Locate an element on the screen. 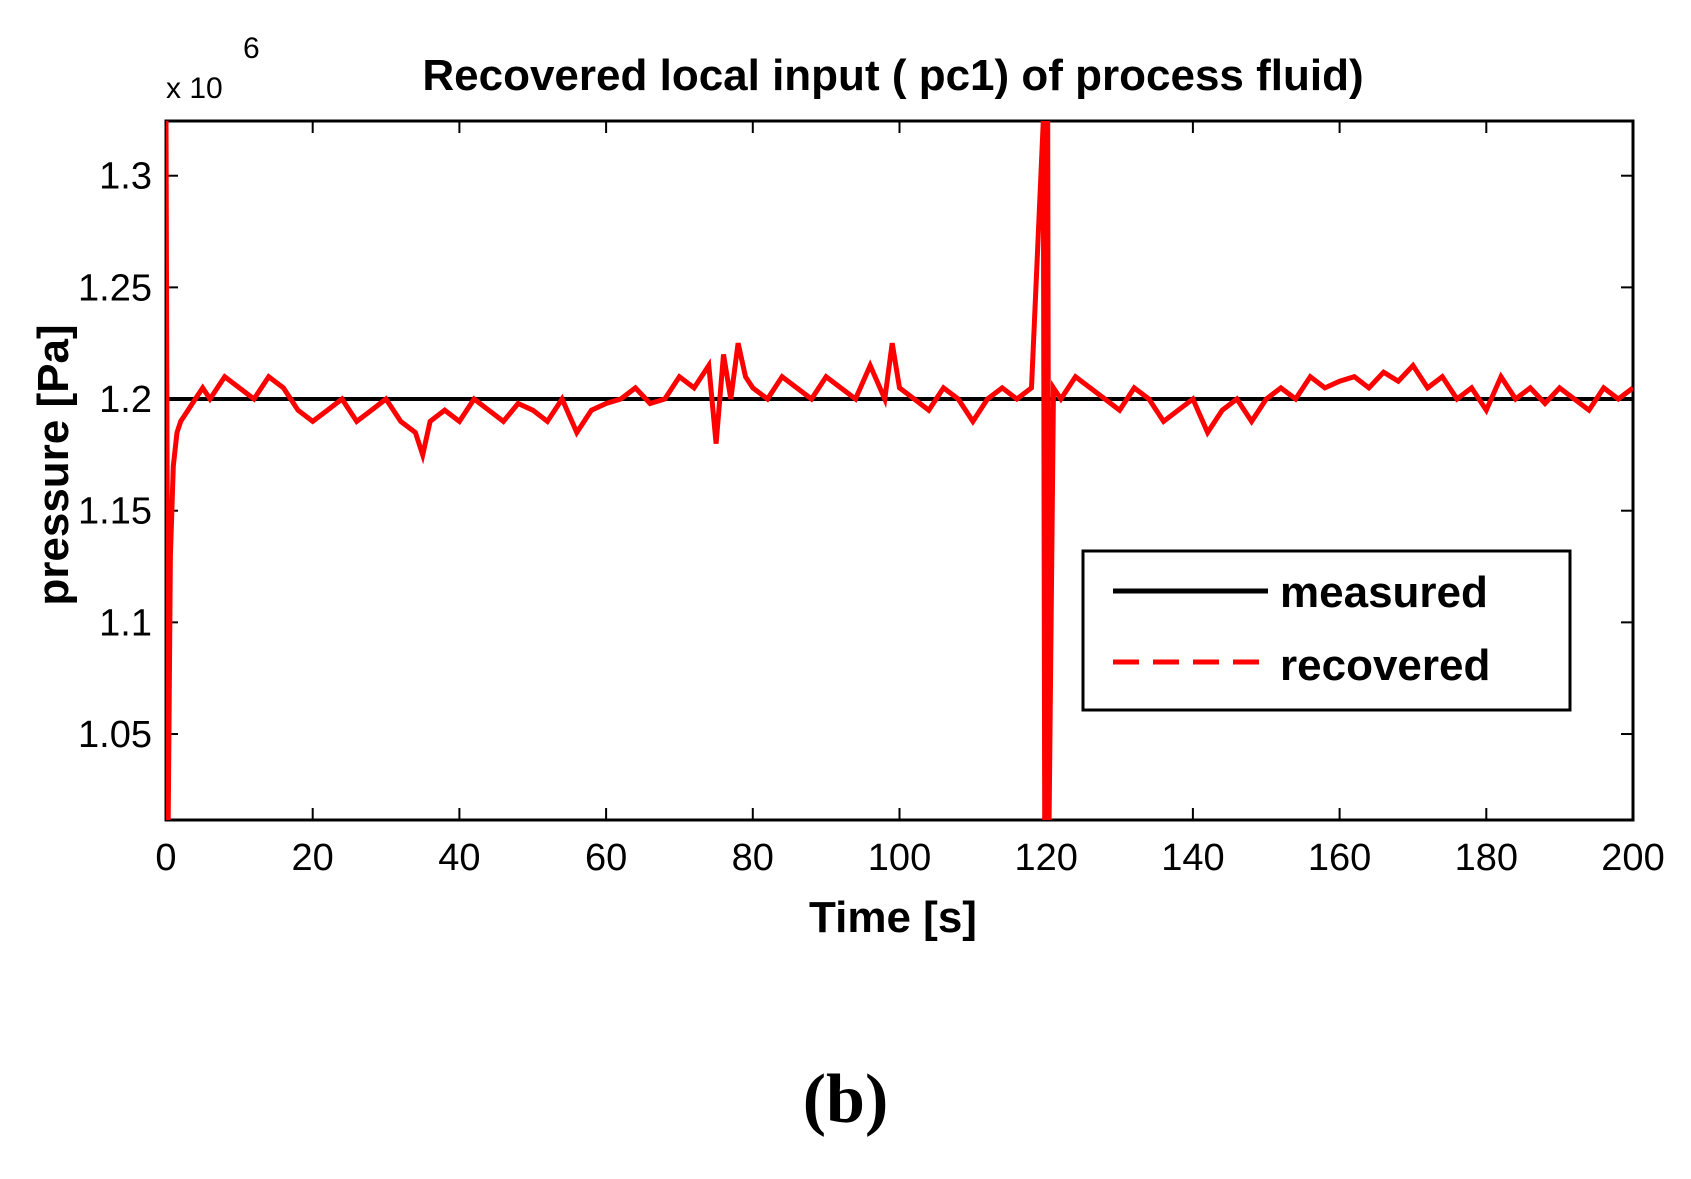 This screenshot has height=1179, width=1691. y-tick-label: 1.15 is located at coordinates (115, 512).